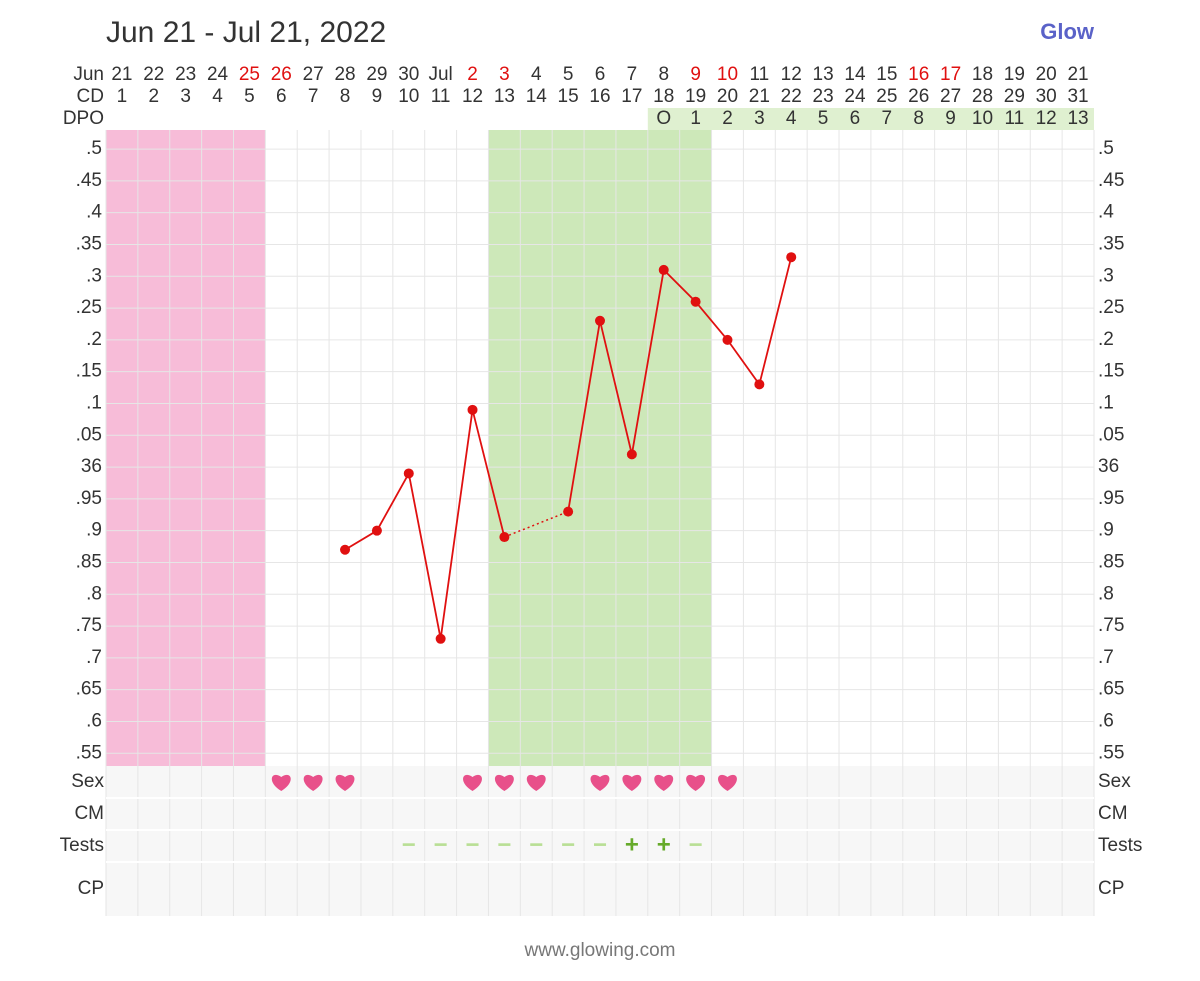  Describe the element at coordinates (982, 74) in the screenshot. I see `x-tick-label: 18` at that location.